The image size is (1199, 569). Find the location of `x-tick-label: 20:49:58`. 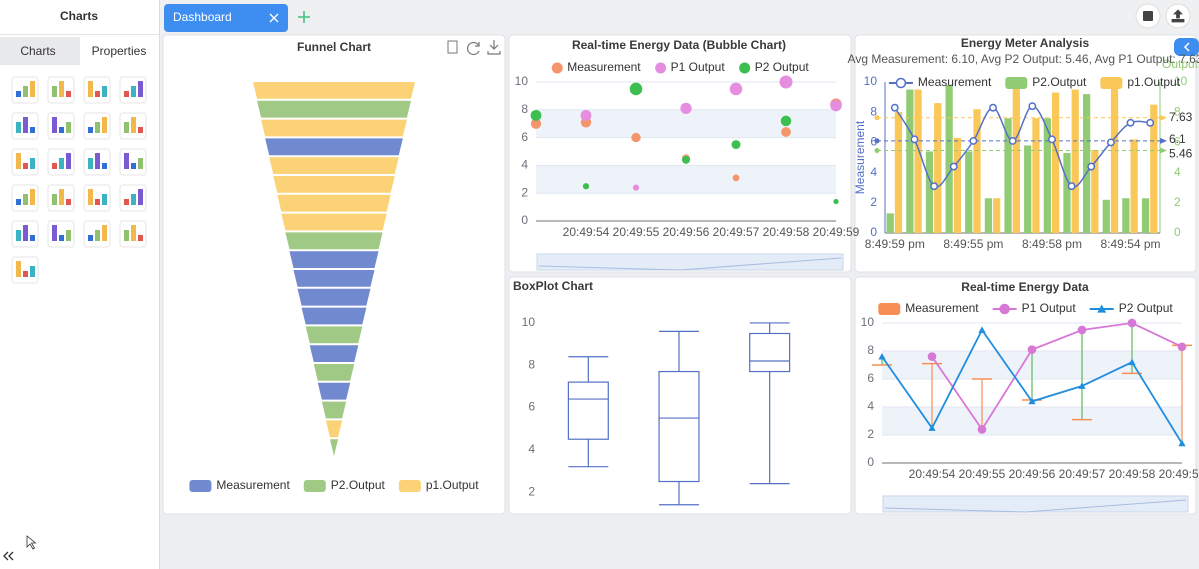

x-tick-label: 20:49:58 is located at coordinates (786, 232).